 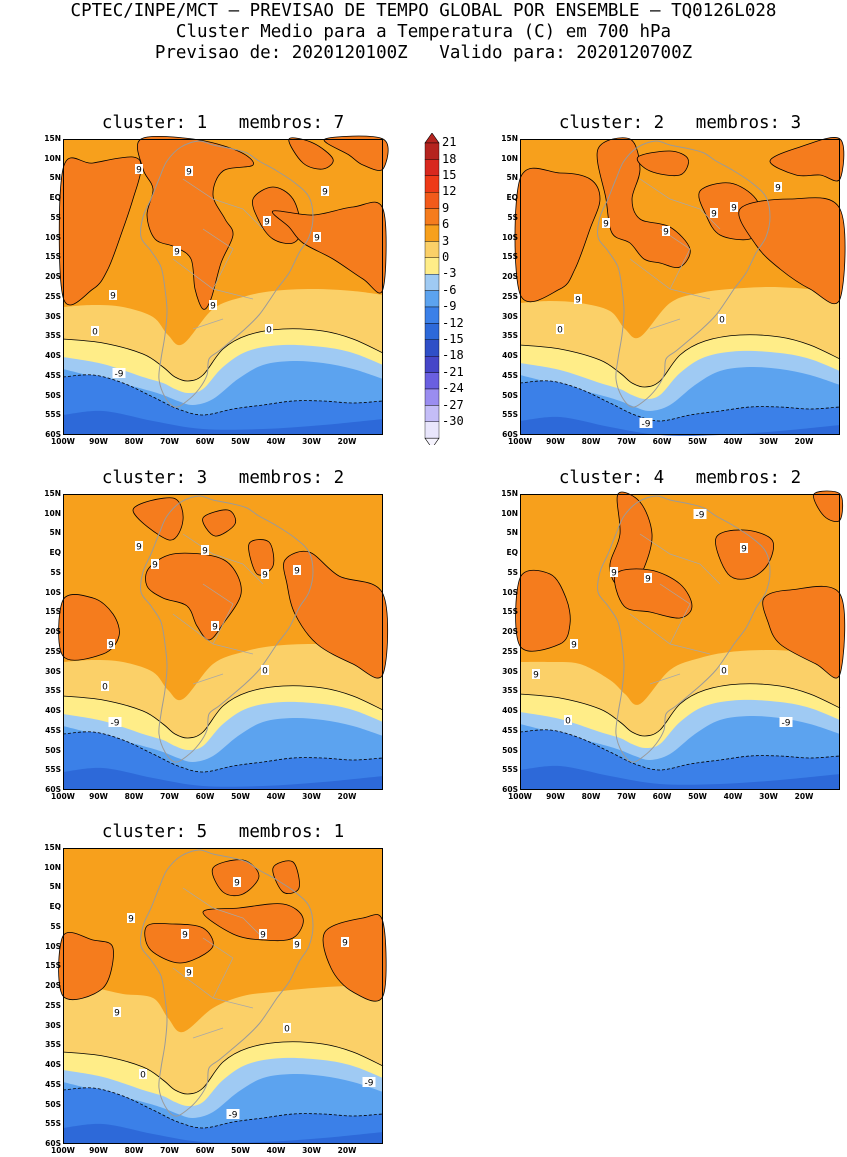 I want to click on colorbar-label: 9, so click(x=446, y=207).